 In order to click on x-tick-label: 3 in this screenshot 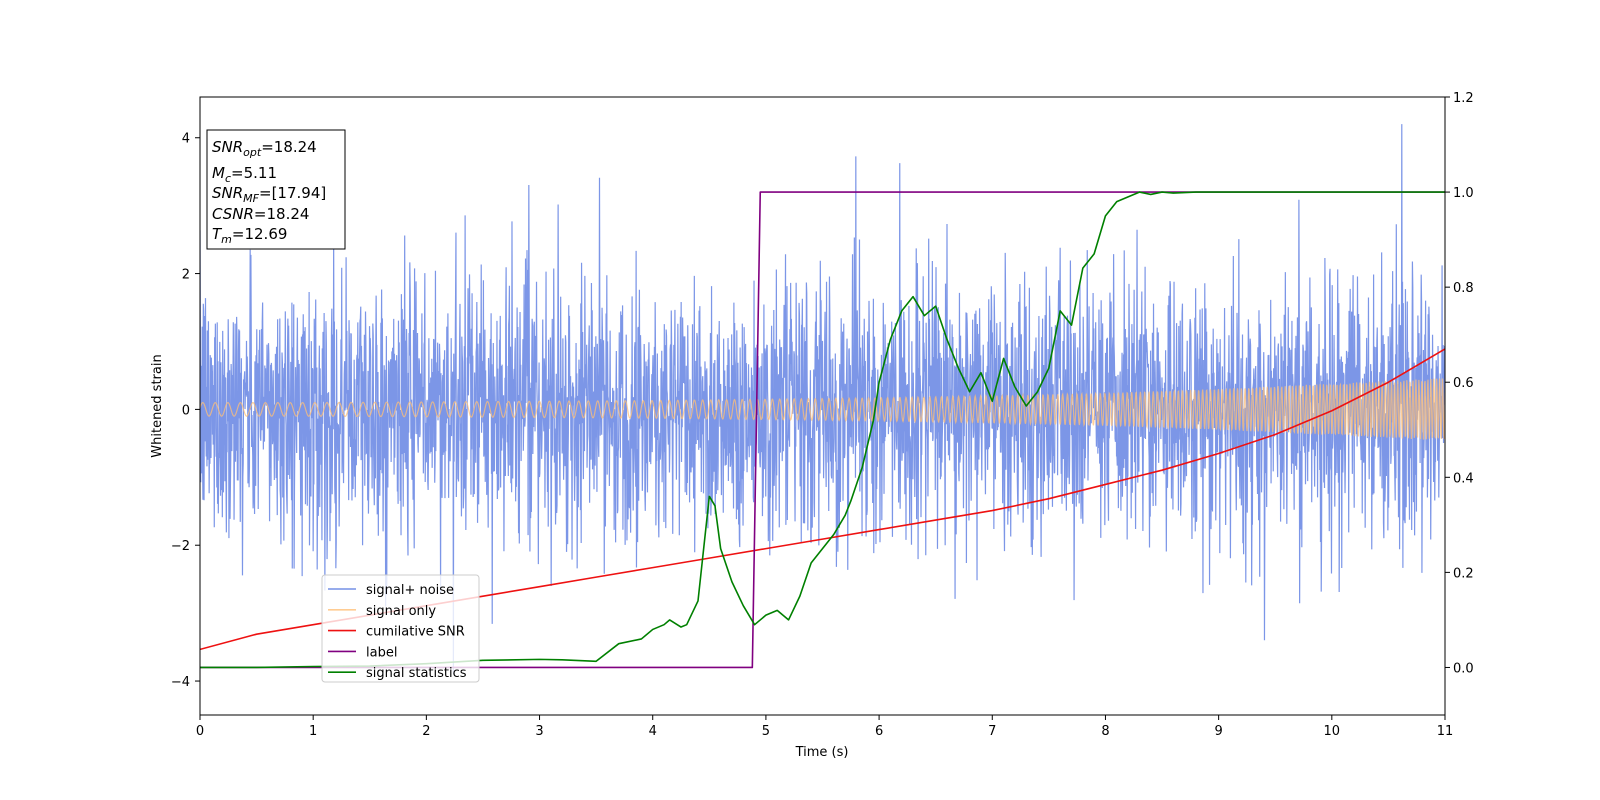, I will do `click(539, 731)`.